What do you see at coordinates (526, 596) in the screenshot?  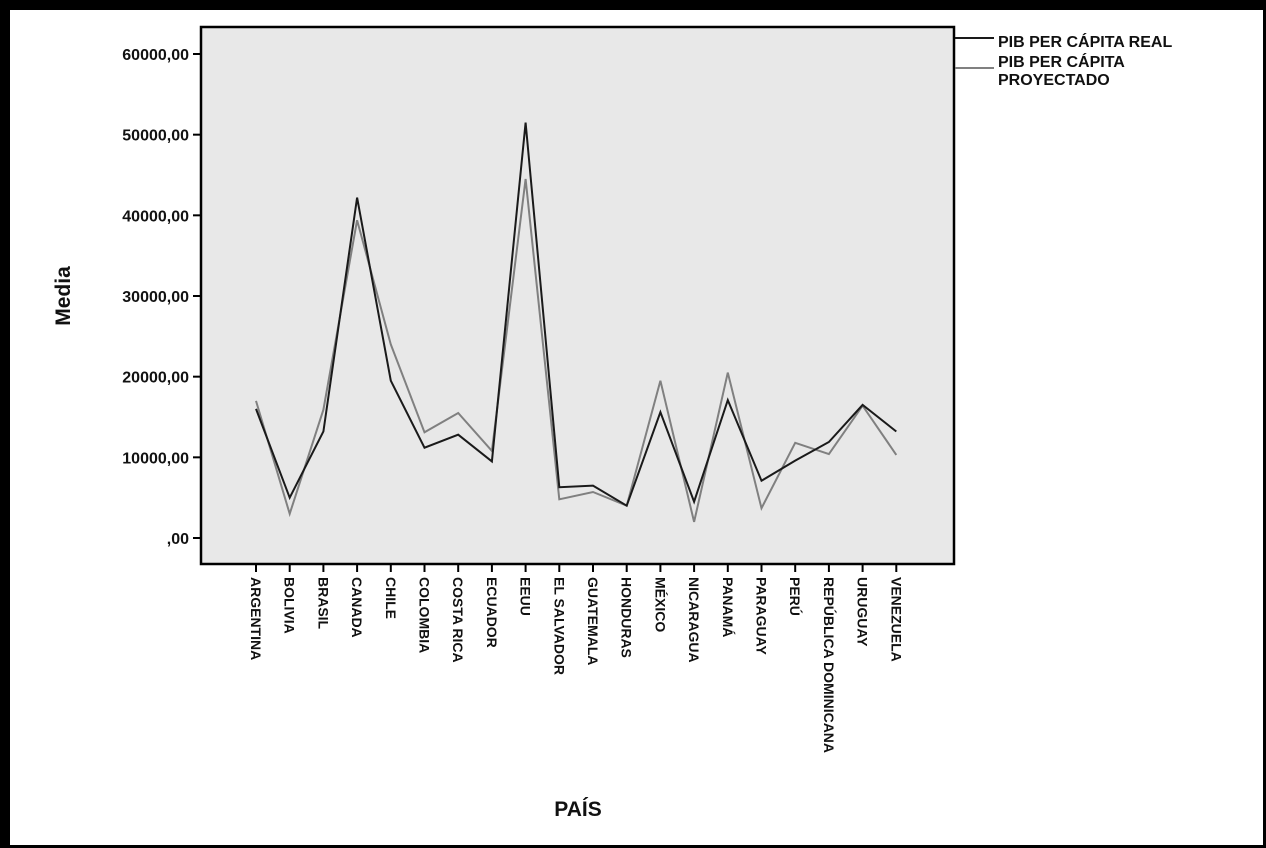 I see `x-tick-label: EEUU` at bounding box center [526, 596].